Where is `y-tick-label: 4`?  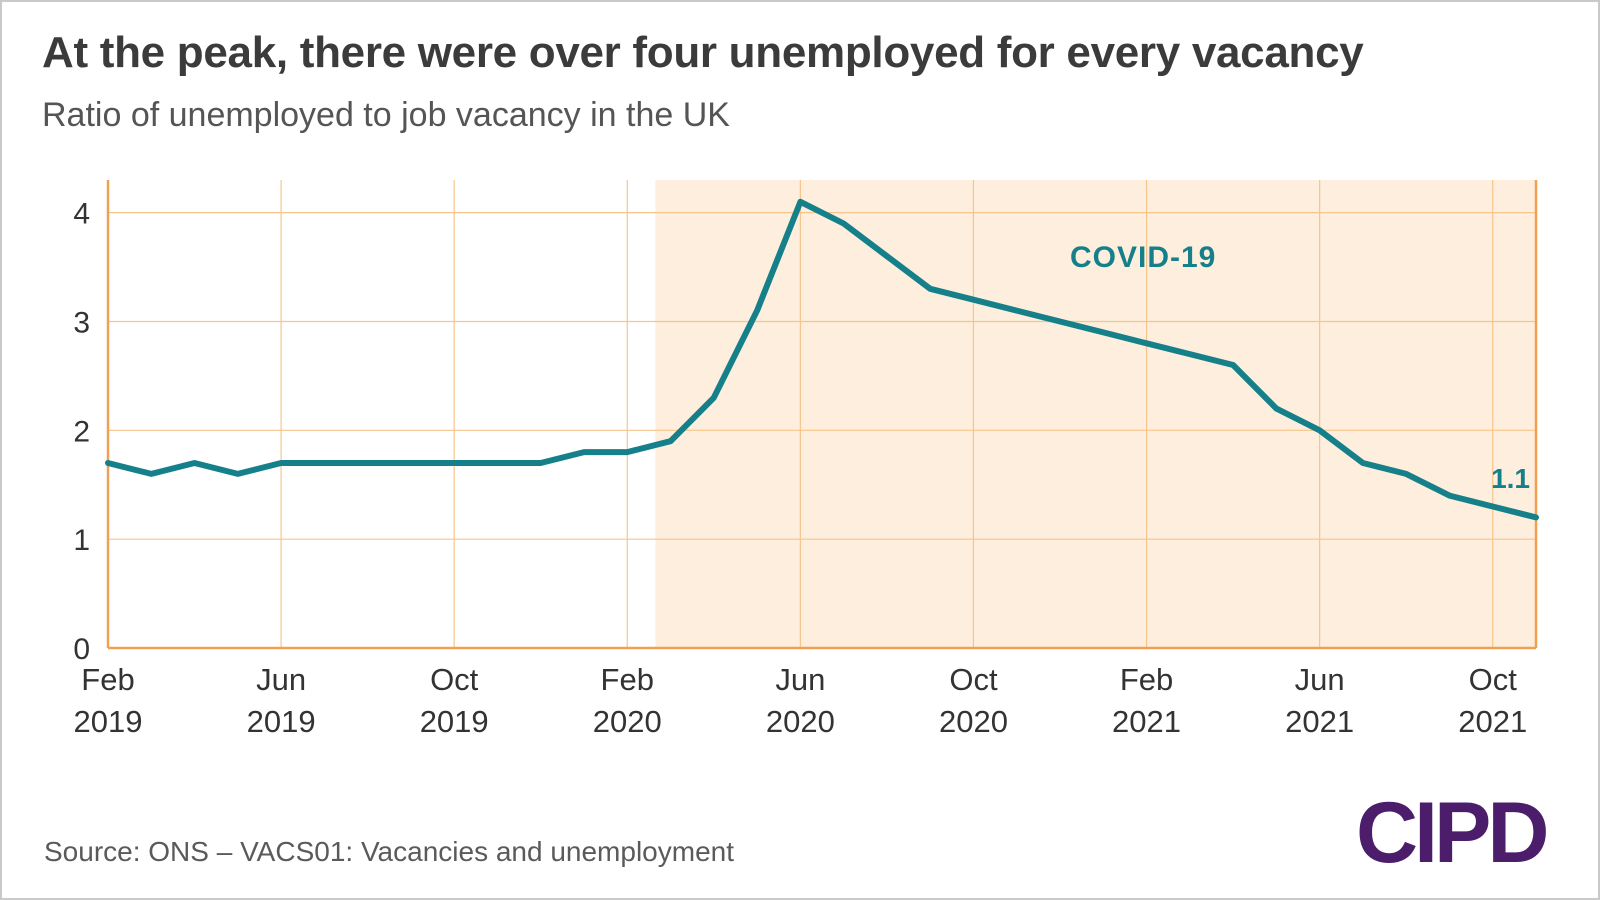 y-tick-label: 4 is located at coordinates (81, 214).